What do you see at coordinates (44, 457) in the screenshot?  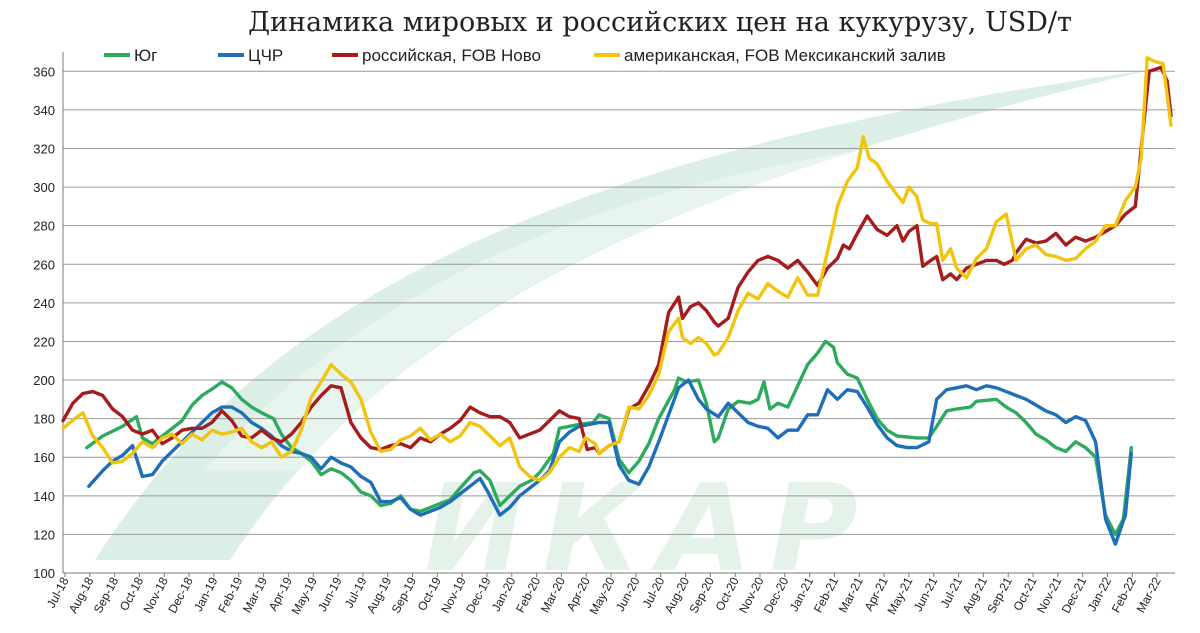 I see `y-tick-label: 160` at bounding box center [44, 457].